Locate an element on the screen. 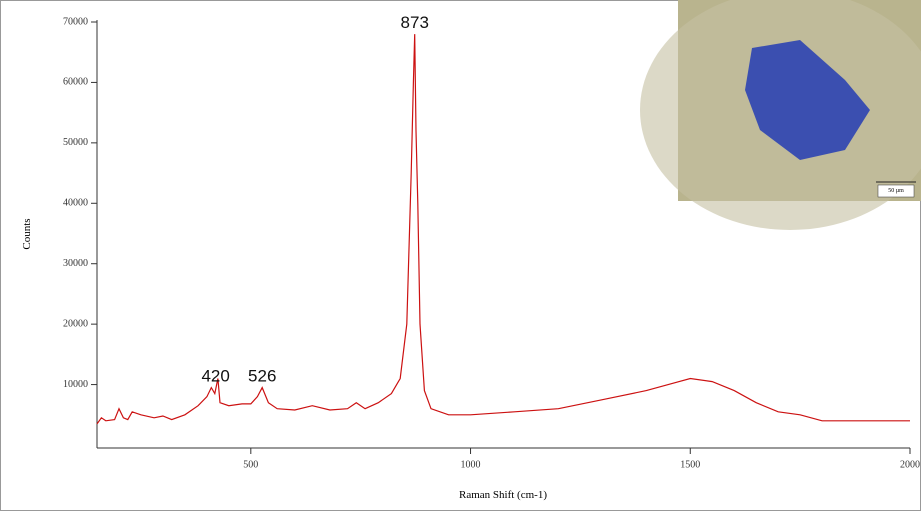 This screenshot has width=921, height=511. y-tick-label: 50000 is located at coordinates (75, 142).